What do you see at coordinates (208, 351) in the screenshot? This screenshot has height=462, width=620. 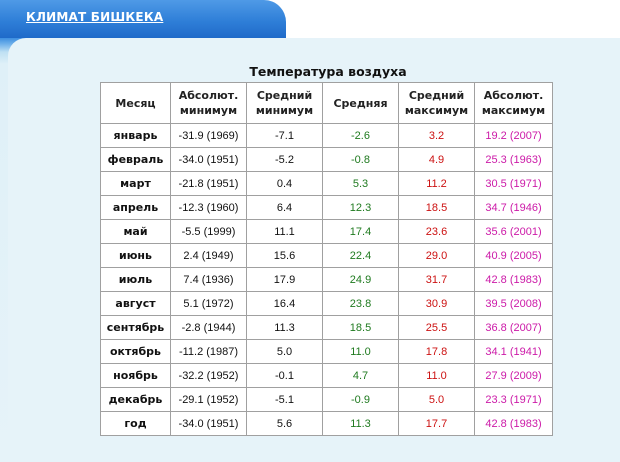 I see `cell-abs-min: -11.2 (1987)` at bounding box center [208, 351].